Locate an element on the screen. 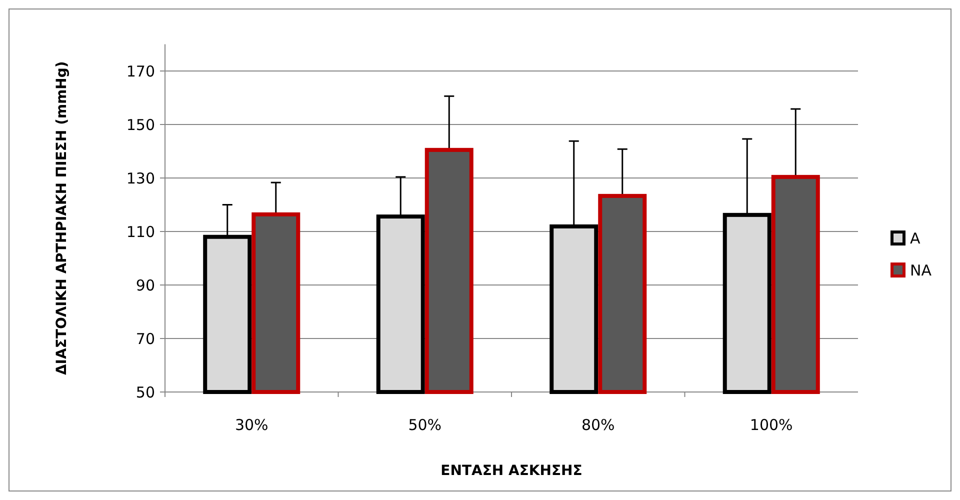  x-tick-label: 50% is located at coordinates (425, 425).